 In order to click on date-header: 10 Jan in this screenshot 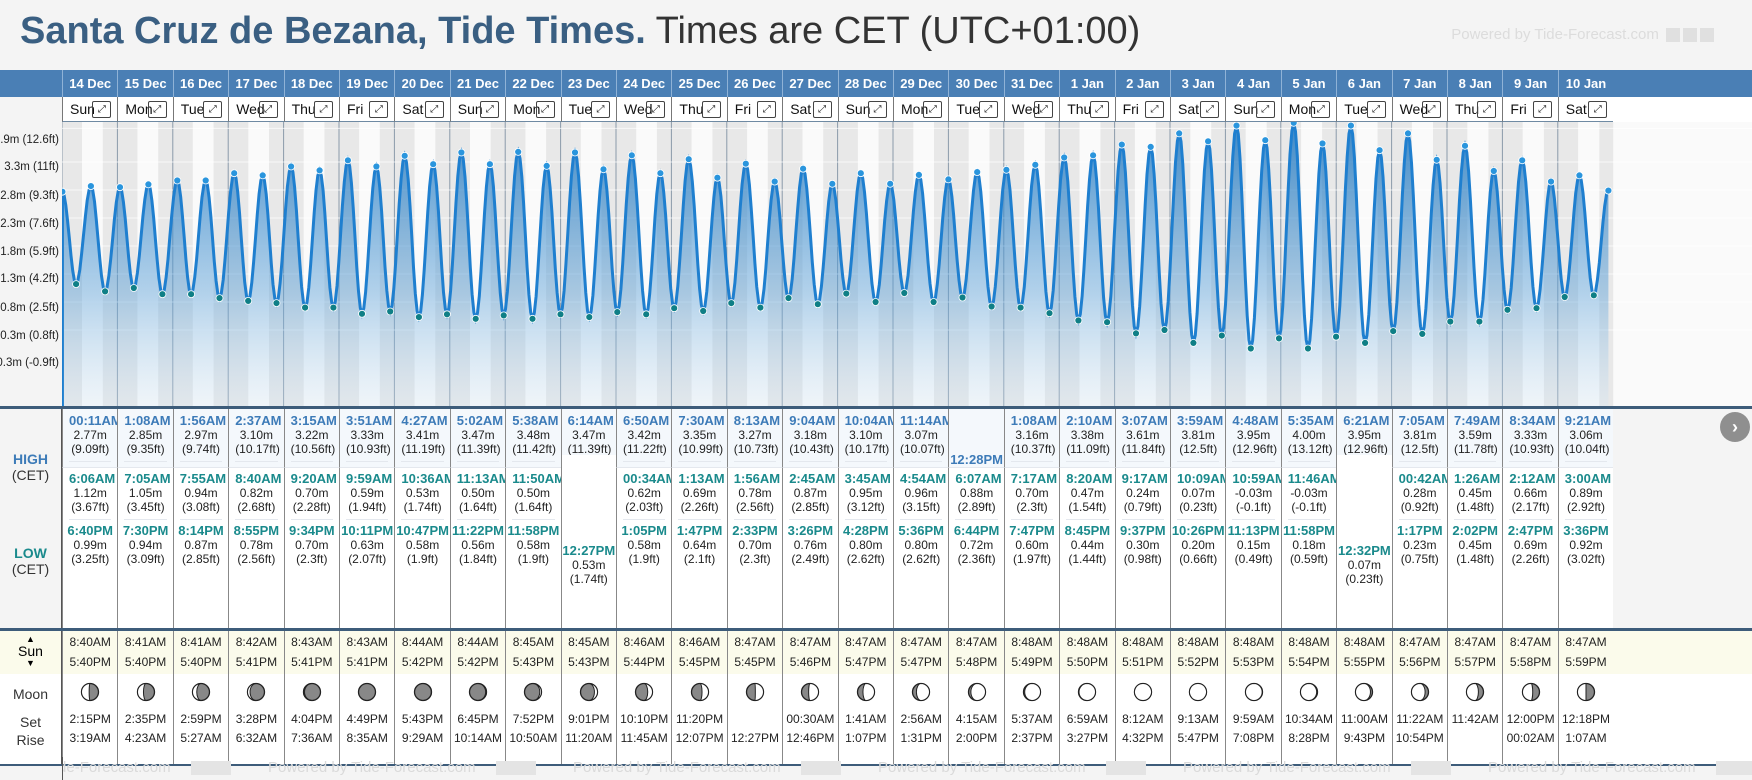, I will do `click(1585, 83)`.